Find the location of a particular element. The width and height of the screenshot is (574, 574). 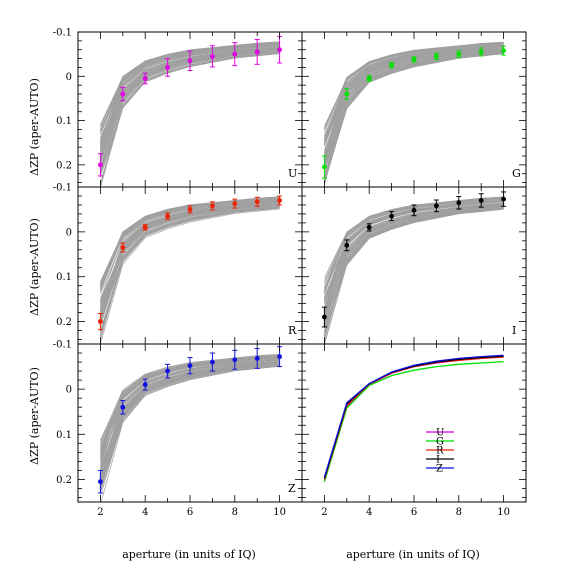

curve-z is located at coordinates (413, 416).